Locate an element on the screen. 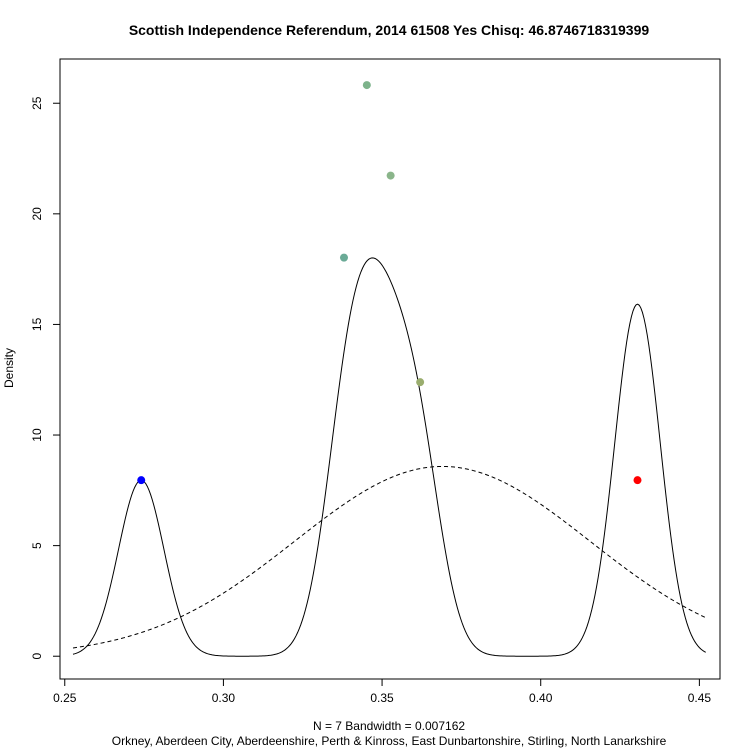  y-axis-label: Density is located at coordinates (9, 368).